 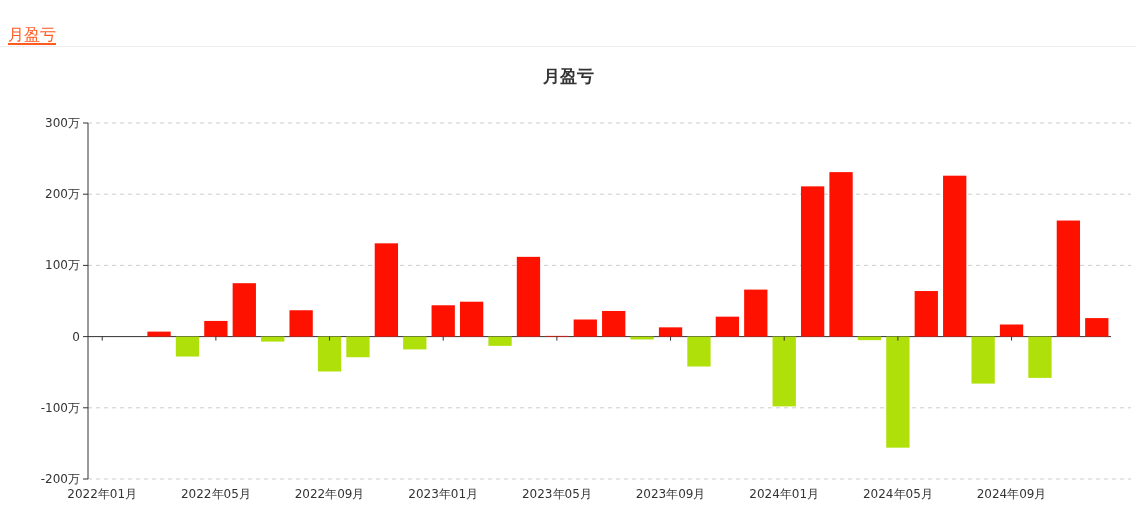 What do you see at coordinates (670, 494) in the screenshot?
I see `x-tick-label: 2023年09月` at bounding box center [670, 494].